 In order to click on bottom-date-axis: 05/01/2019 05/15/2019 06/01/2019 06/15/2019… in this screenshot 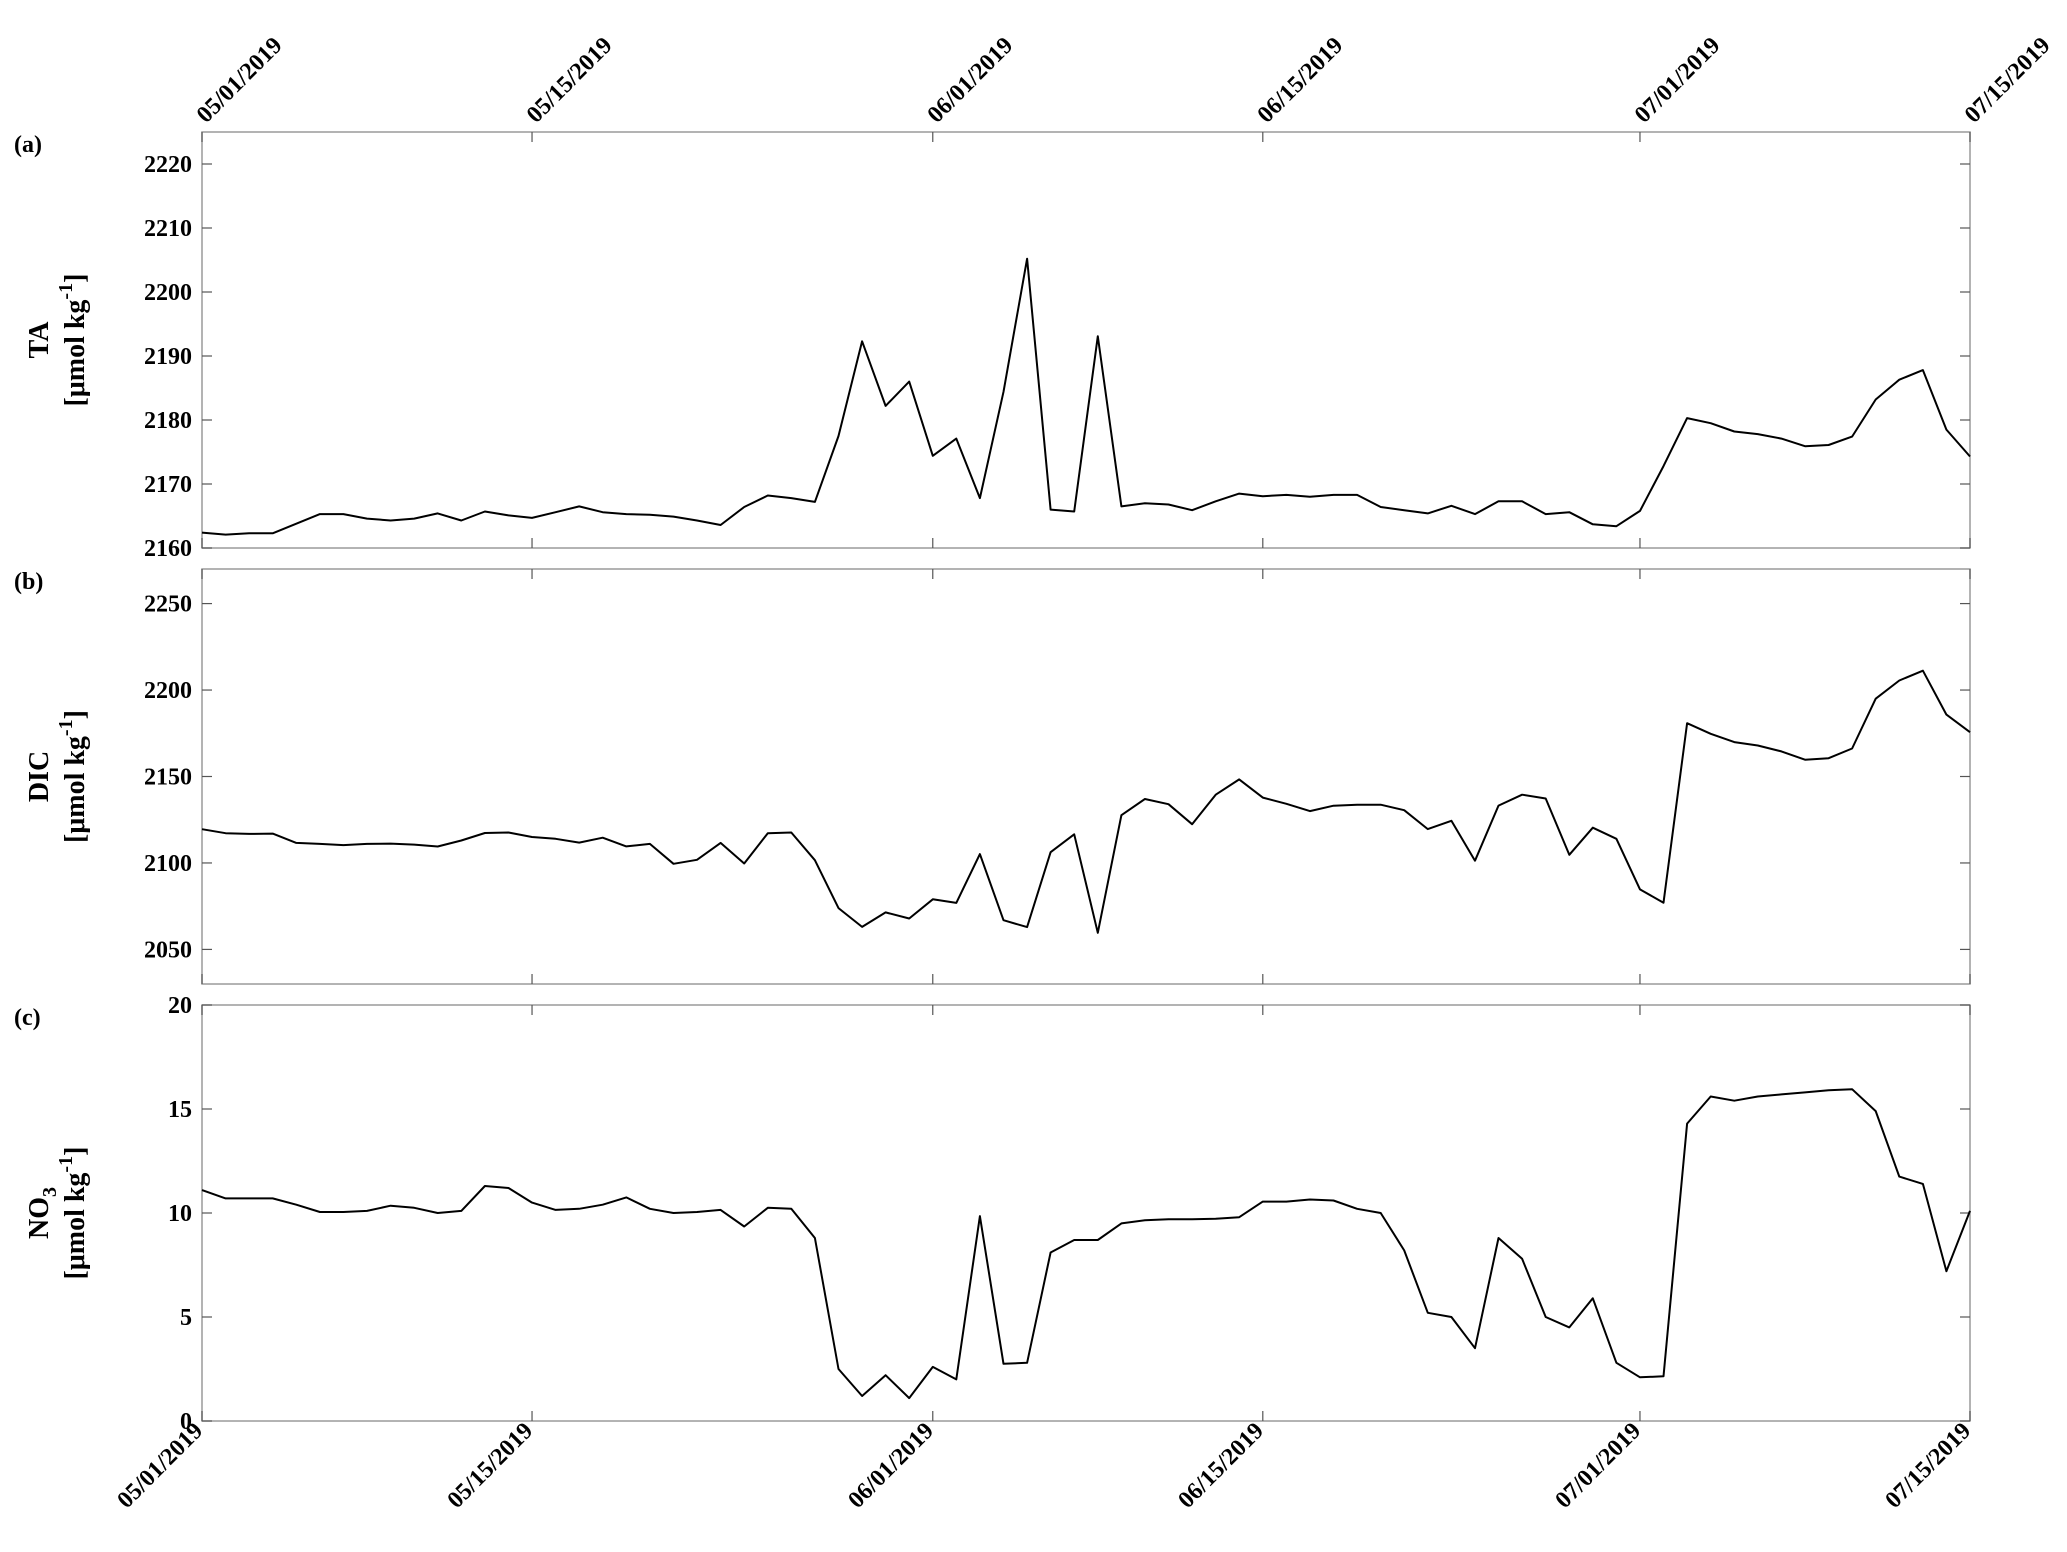, I will do `click(1045, 1466)`.